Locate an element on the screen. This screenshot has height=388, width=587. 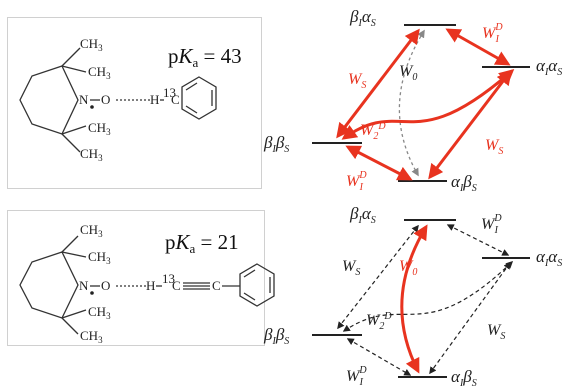
top-level-bottom-label: αIβS is located at coordinates (464, 183).